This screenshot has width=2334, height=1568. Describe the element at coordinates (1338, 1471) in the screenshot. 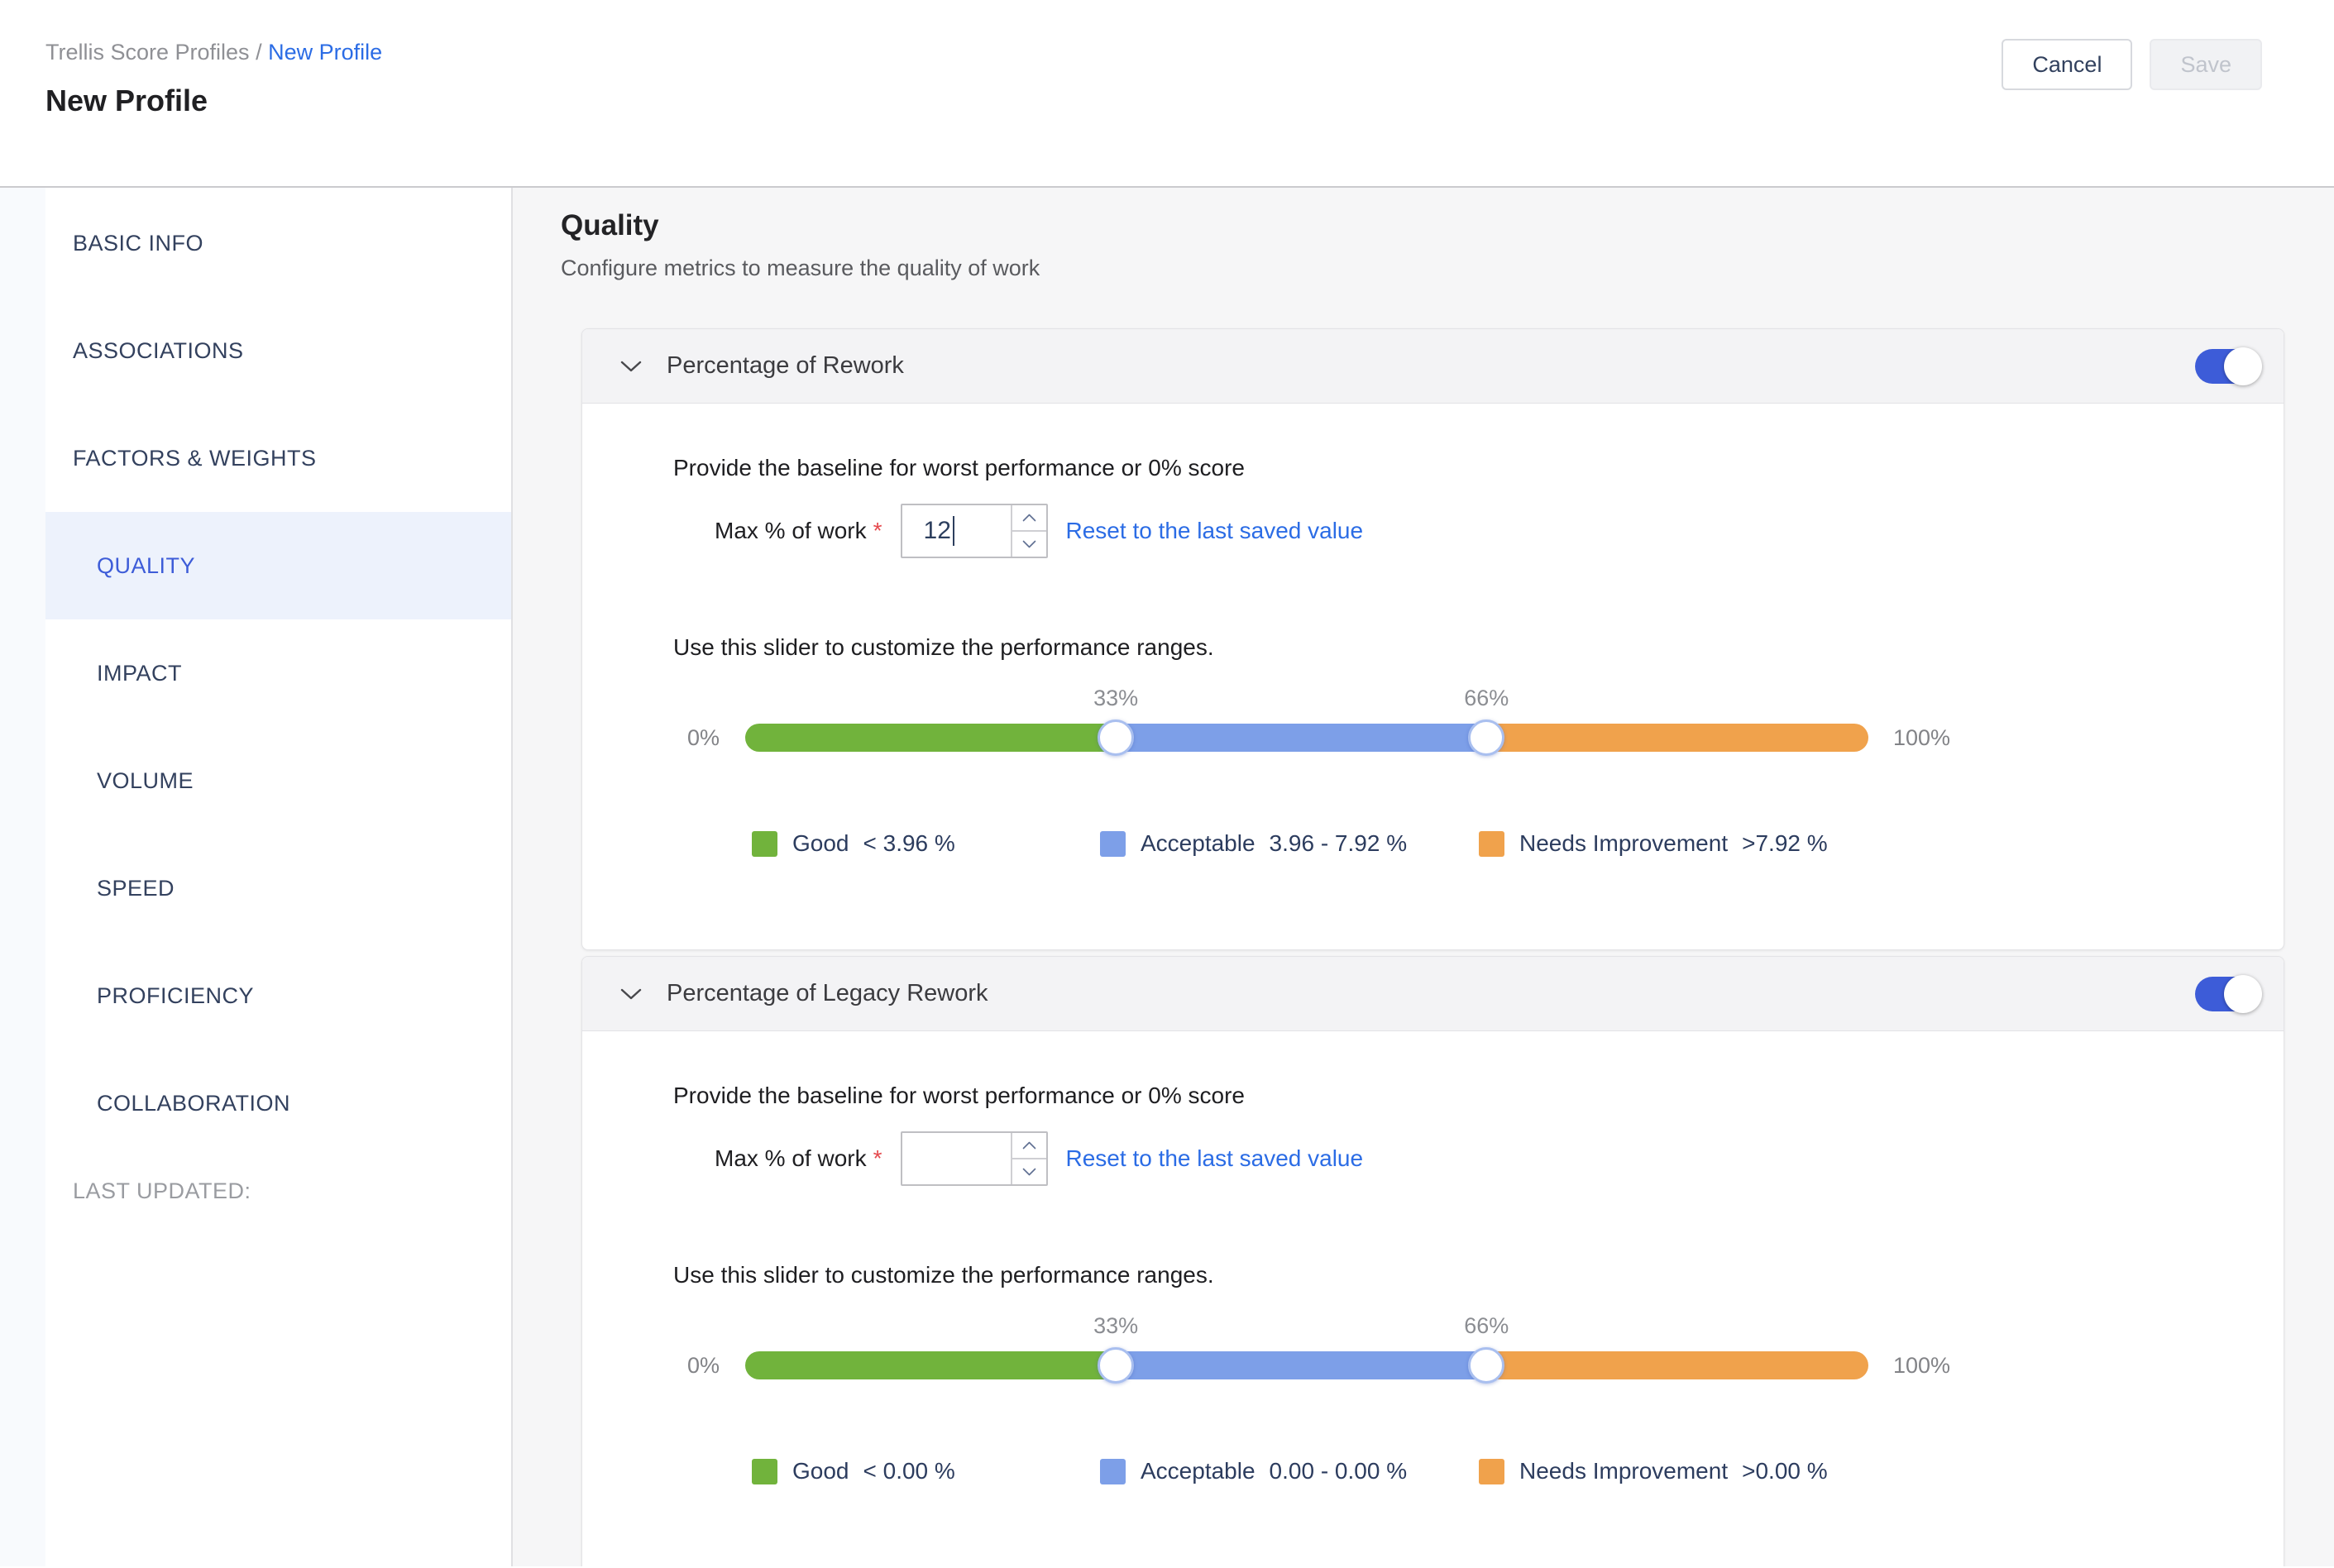

I see `legend-value: 0.00 - 0.00 %` at that location.